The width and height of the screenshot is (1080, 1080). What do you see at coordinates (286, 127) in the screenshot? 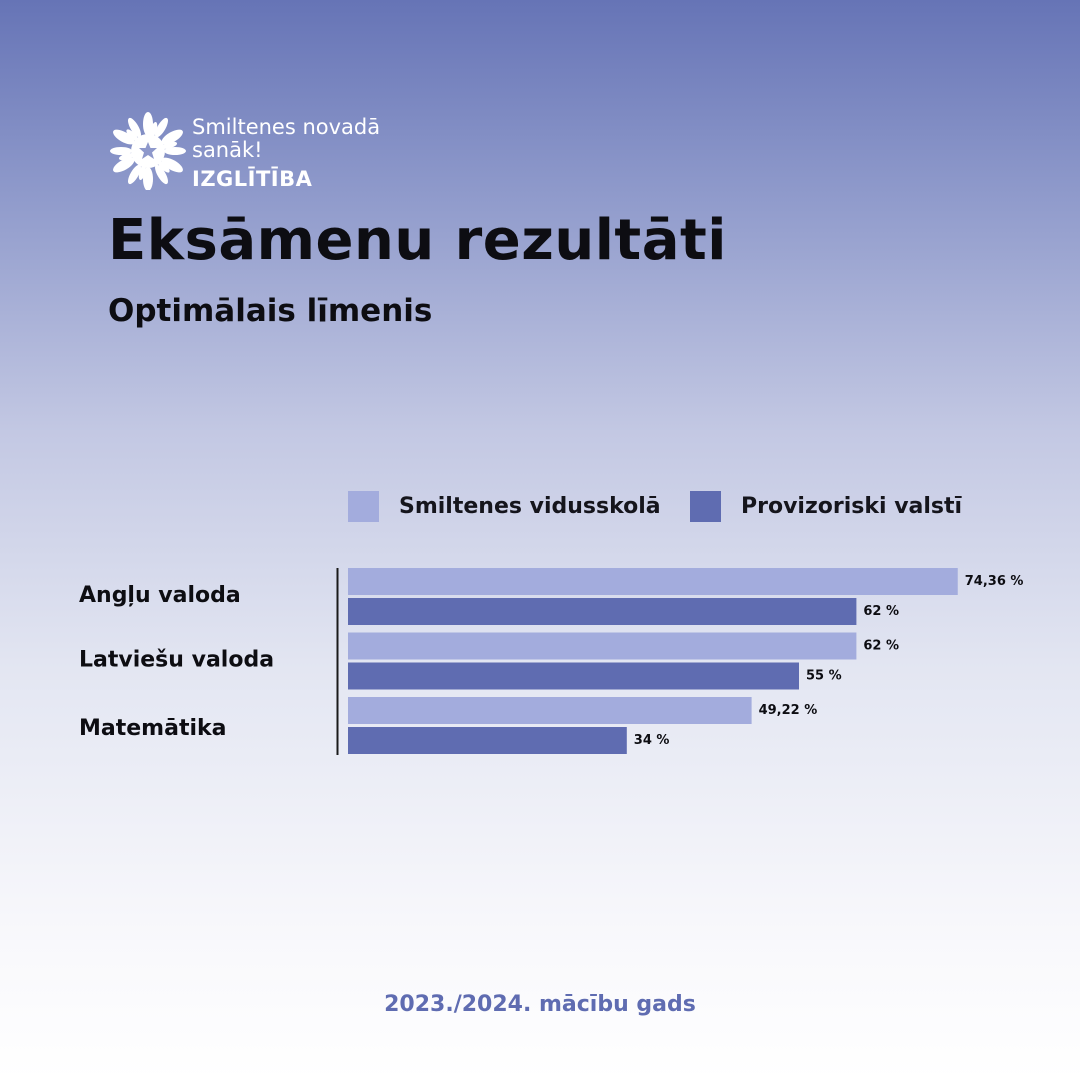
I see `logo-text-line1: Smiltenes novadā` at bounding box center [286, 127].